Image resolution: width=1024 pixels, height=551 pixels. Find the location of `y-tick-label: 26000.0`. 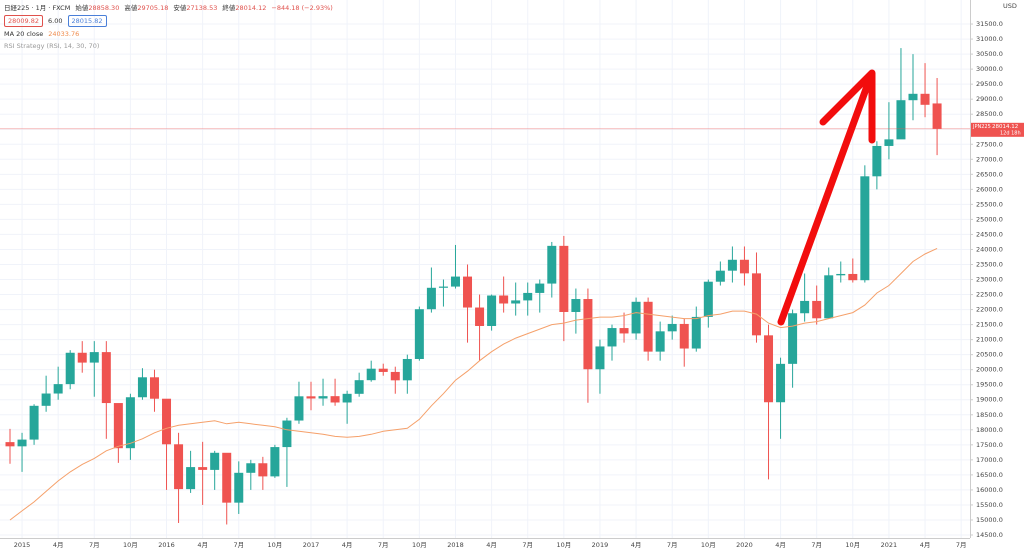

y-tick-label: 26000.0 is located at coordinates (989, 189).